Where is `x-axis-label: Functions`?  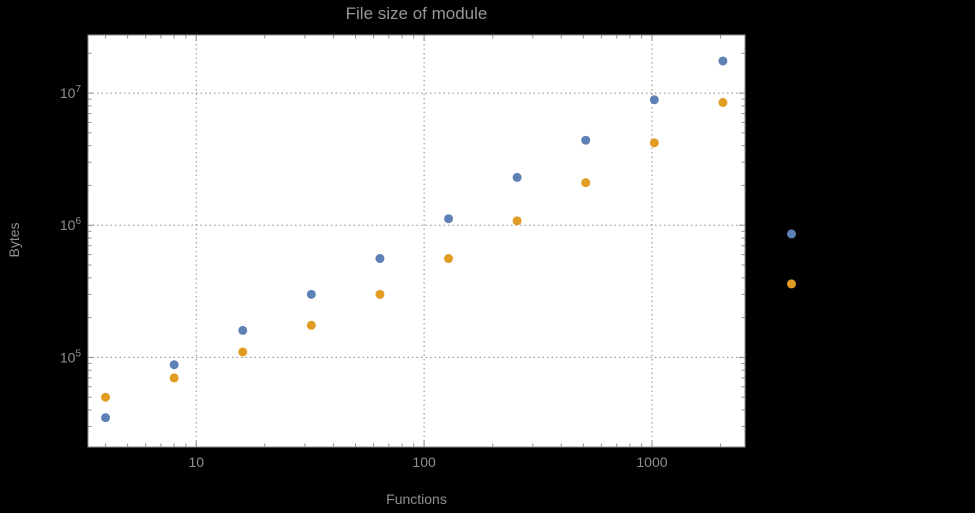 x-axis-label: Functions is located at coordinates (416, 499).